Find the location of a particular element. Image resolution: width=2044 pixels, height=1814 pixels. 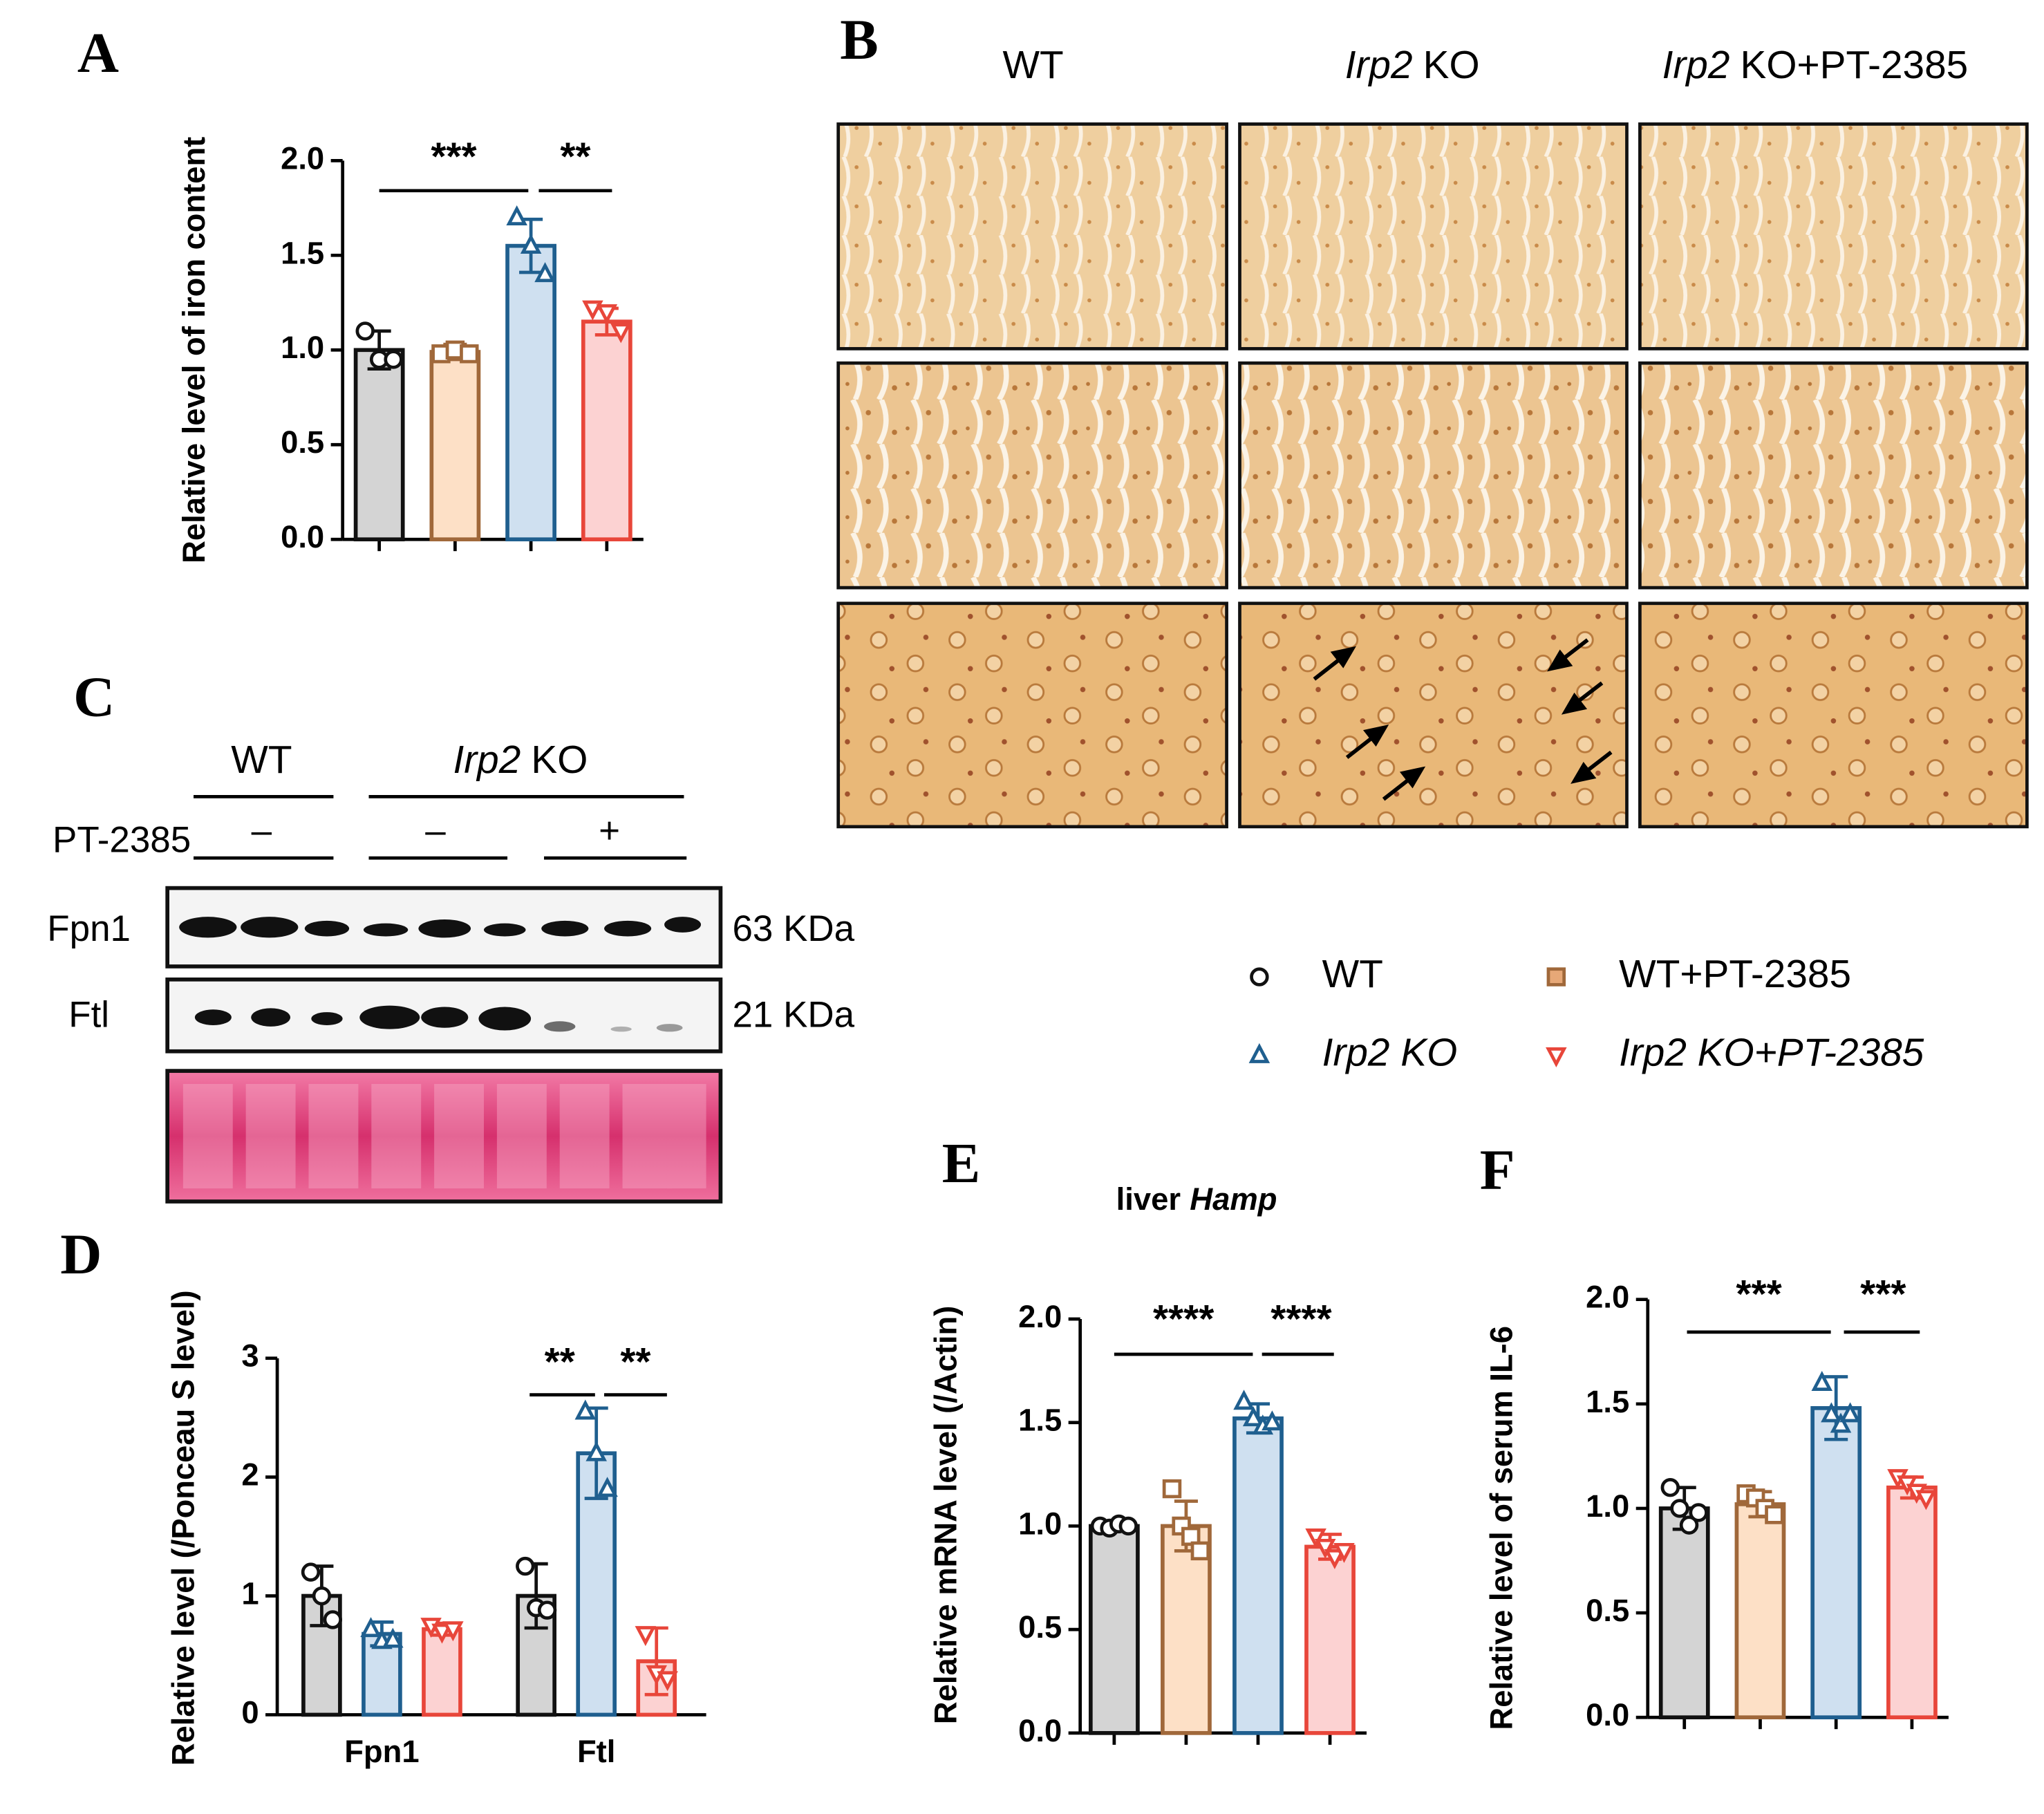

panel-label: C is located at coordinates (94, 696).